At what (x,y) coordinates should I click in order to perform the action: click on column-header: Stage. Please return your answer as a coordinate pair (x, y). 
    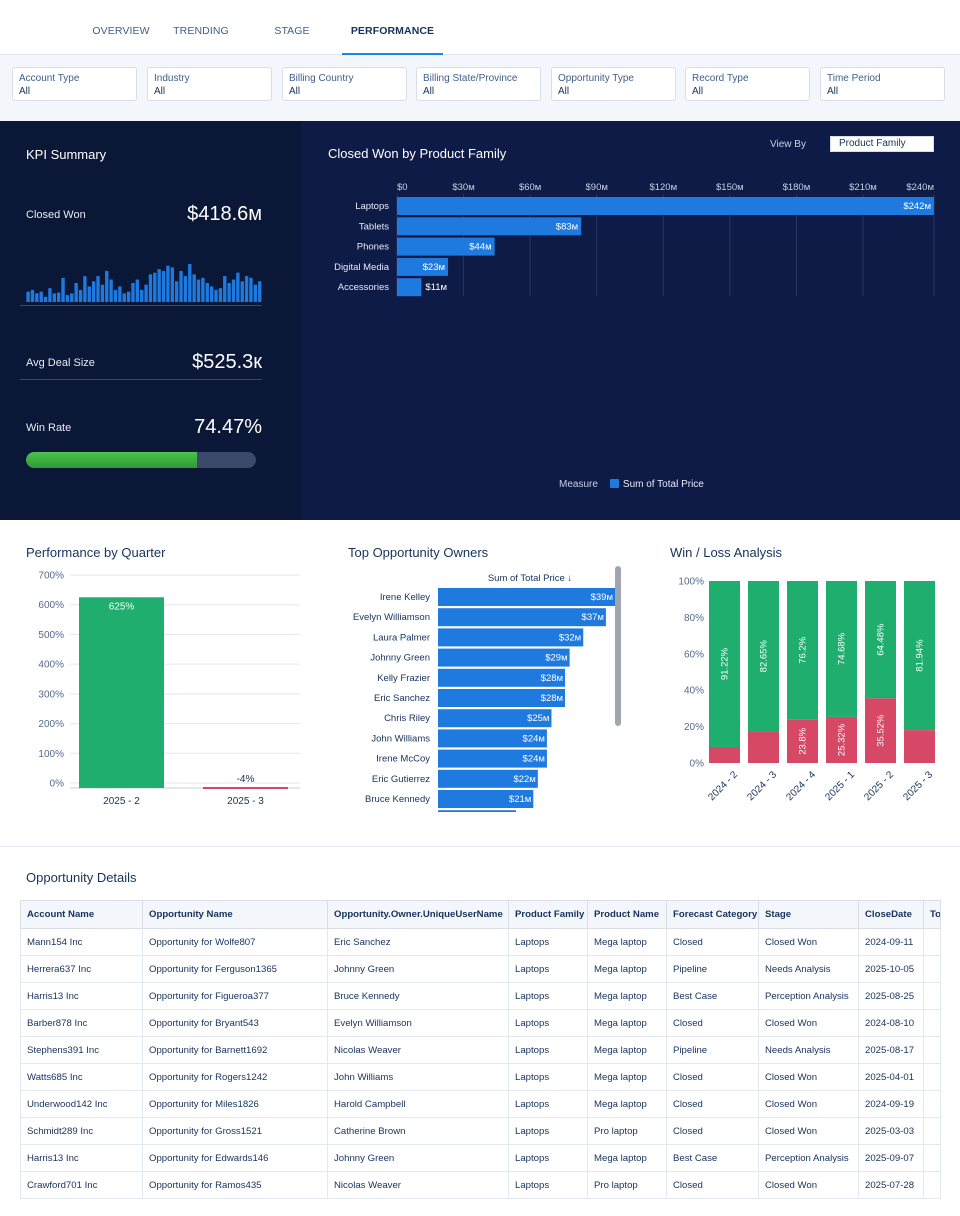
    Looking at the image, I should click on (808, 914).